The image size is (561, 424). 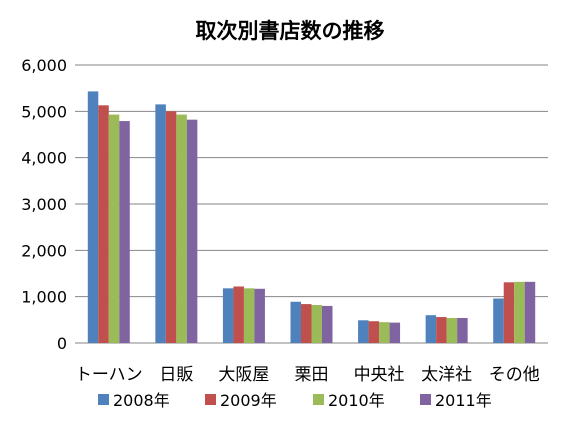 I want to click on y-tick-label: 3,000, so click(x=44, y=204).